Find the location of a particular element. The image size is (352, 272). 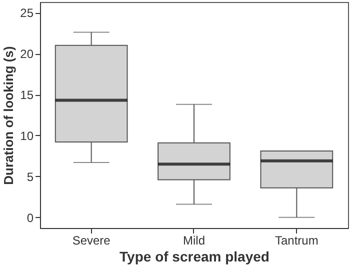

y-tick-label: 20 is located at coordinates (27, 54).